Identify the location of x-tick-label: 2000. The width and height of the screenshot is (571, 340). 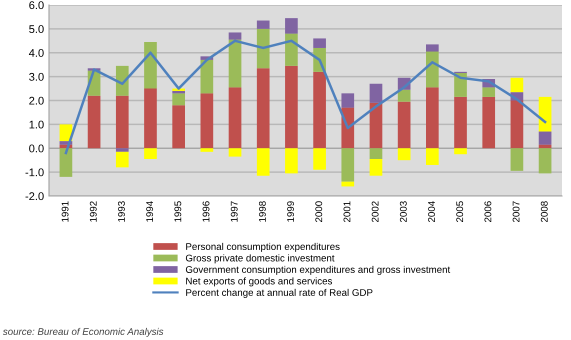
(318, 211).